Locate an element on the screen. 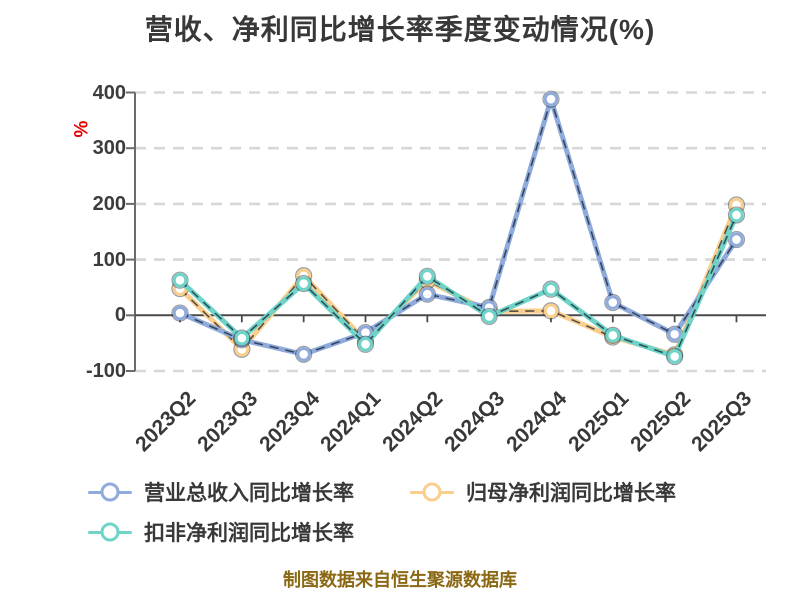  legend-item-deducted-net-profit-growth: 扣非净利润同比增长率 is located at coordinates (221, 532).